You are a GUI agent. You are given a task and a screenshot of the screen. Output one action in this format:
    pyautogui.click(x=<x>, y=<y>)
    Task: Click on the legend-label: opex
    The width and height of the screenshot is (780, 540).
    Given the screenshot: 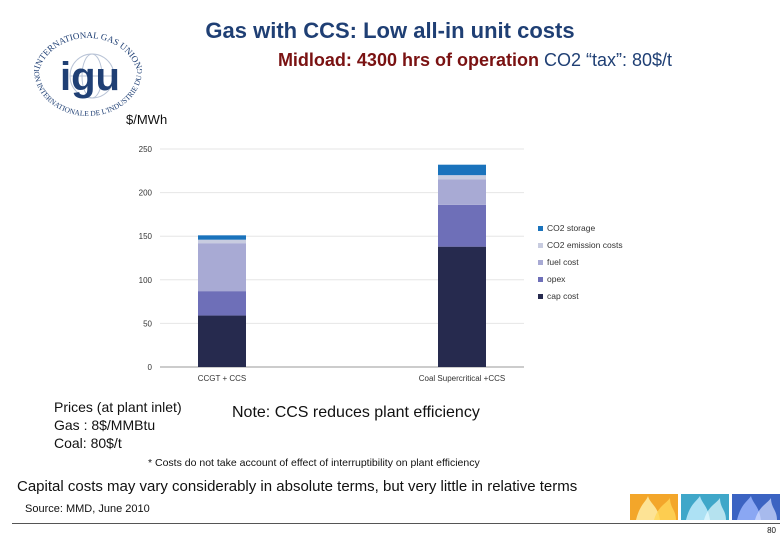 What is the action you would take?
    pyautogui.click(x=556, y=279)
    